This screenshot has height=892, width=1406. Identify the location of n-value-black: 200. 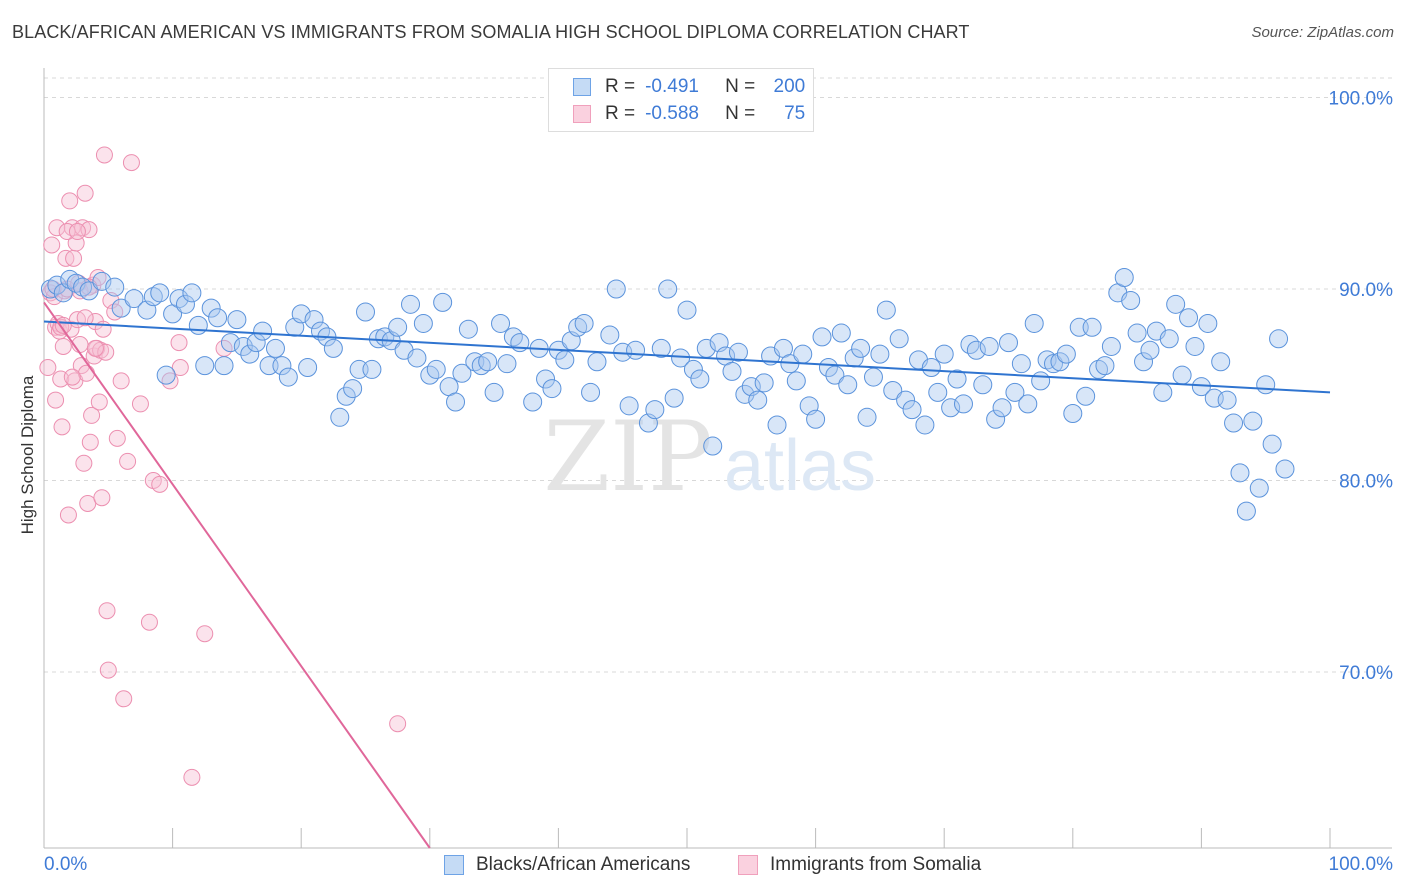
(789, 86).